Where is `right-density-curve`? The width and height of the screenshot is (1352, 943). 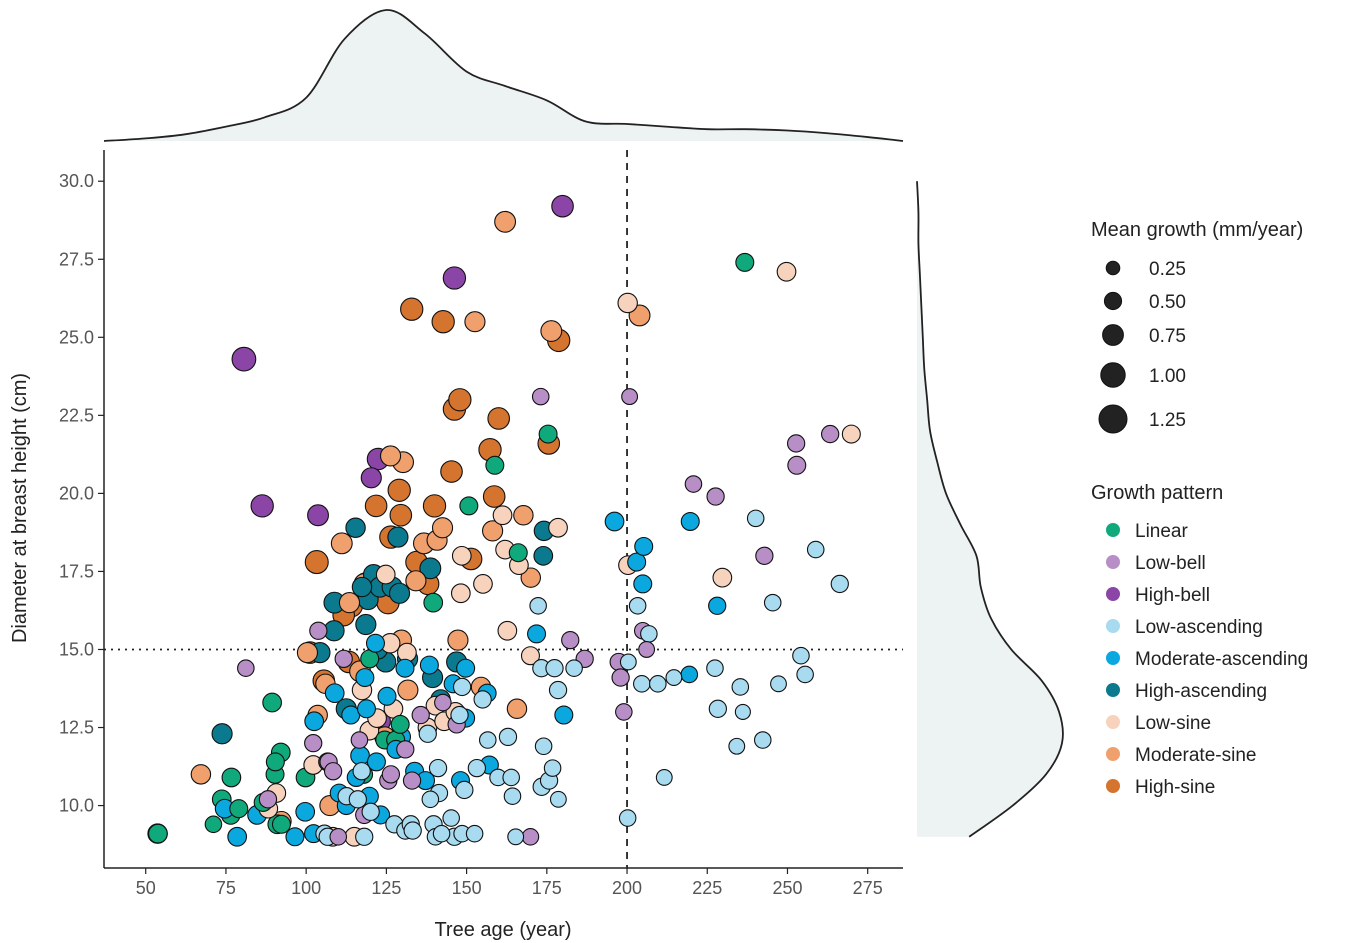 right-density-curve is located at coordinates (990, 509).